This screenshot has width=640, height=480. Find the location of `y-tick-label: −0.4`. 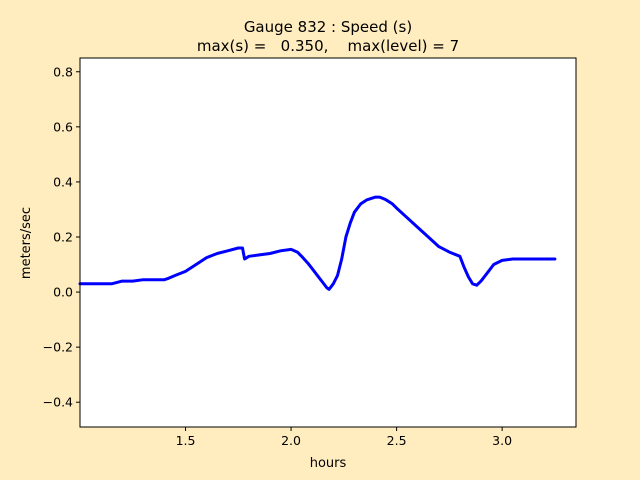

y-tick-label: −0.4 is located at coordinates (58, 402).